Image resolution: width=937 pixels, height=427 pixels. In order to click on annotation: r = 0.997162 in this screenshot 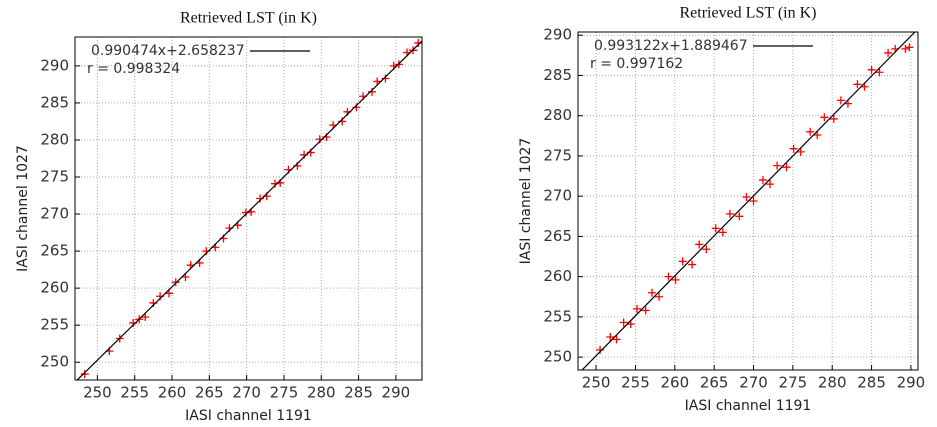, I will do `click(636, 64)`.